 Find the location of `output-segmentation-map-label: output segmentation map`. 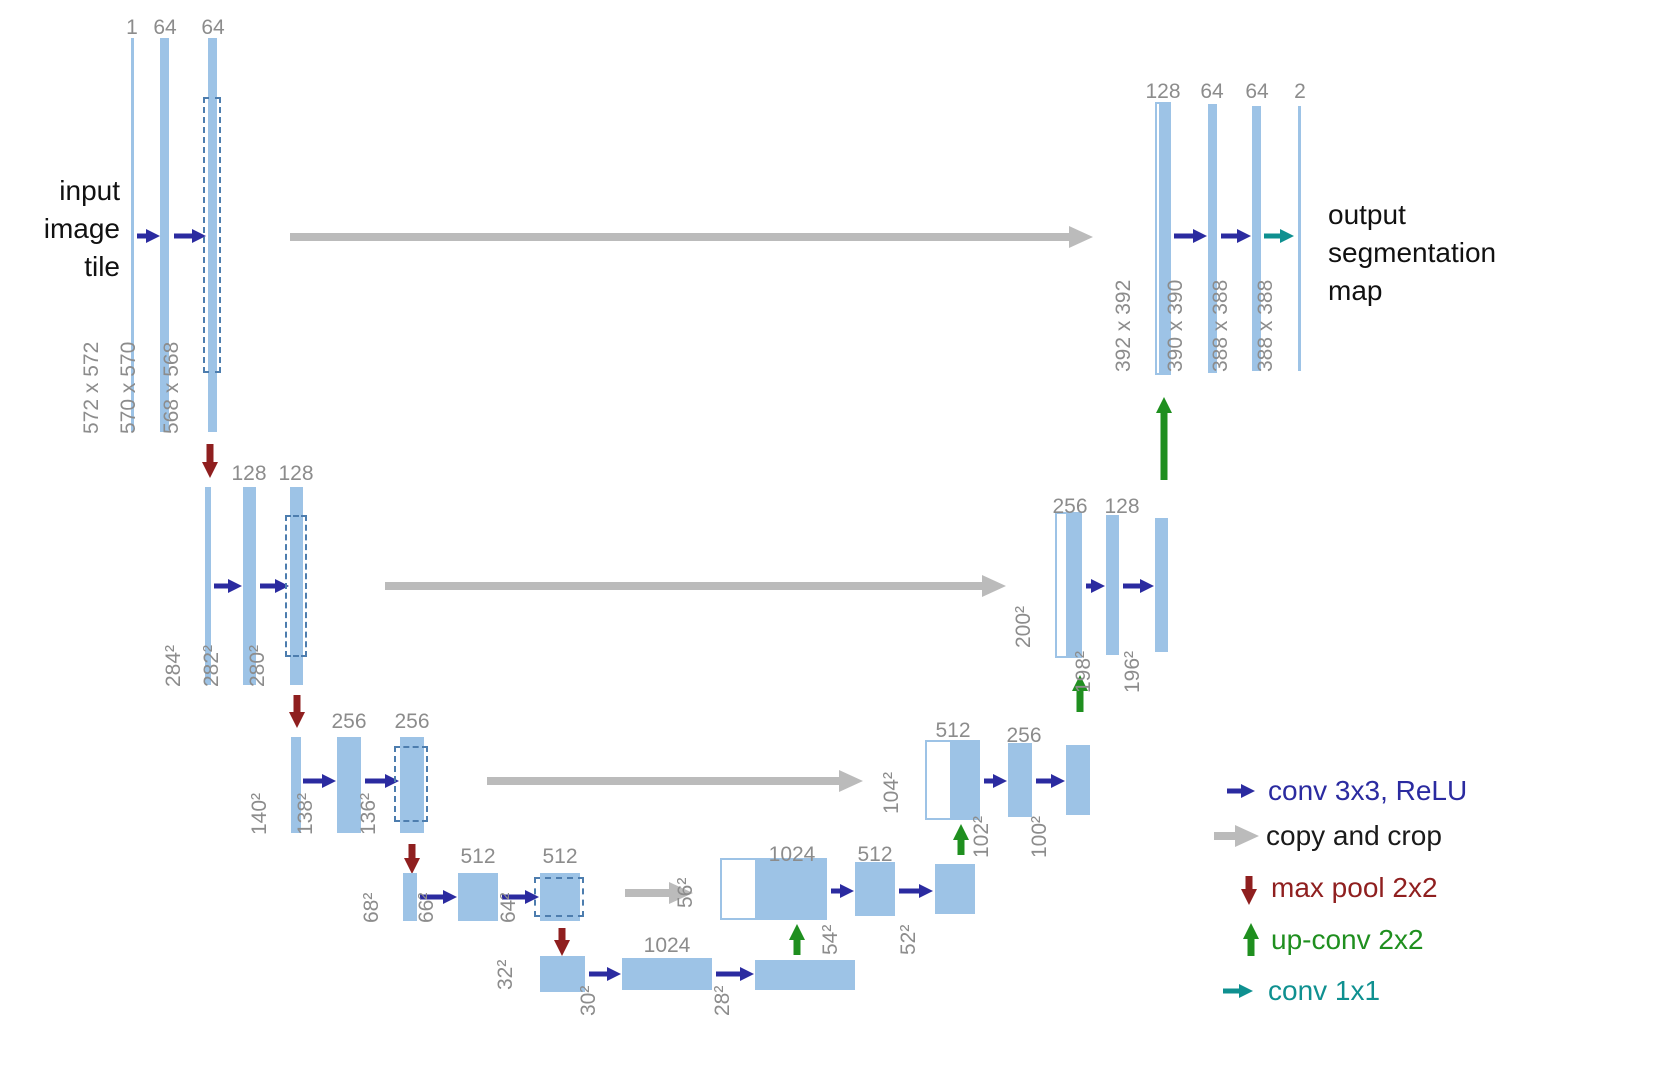

output-segmentation-map-label: output segmentation map is located at coordinates (1458, 253).